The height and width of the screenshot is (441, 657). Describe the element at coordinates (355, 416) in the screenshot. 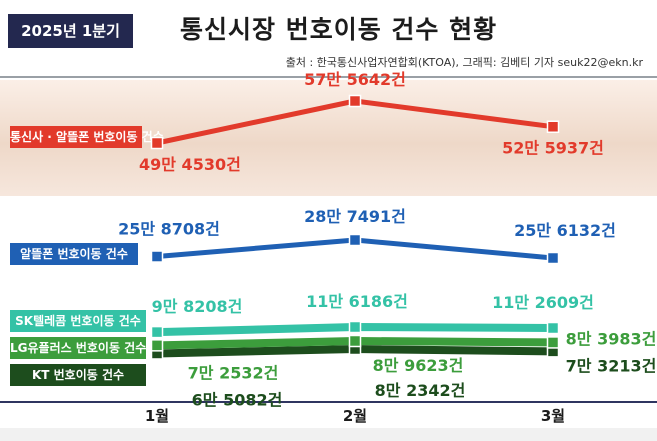

I see `x-tick-label-2: 2월` at that location.